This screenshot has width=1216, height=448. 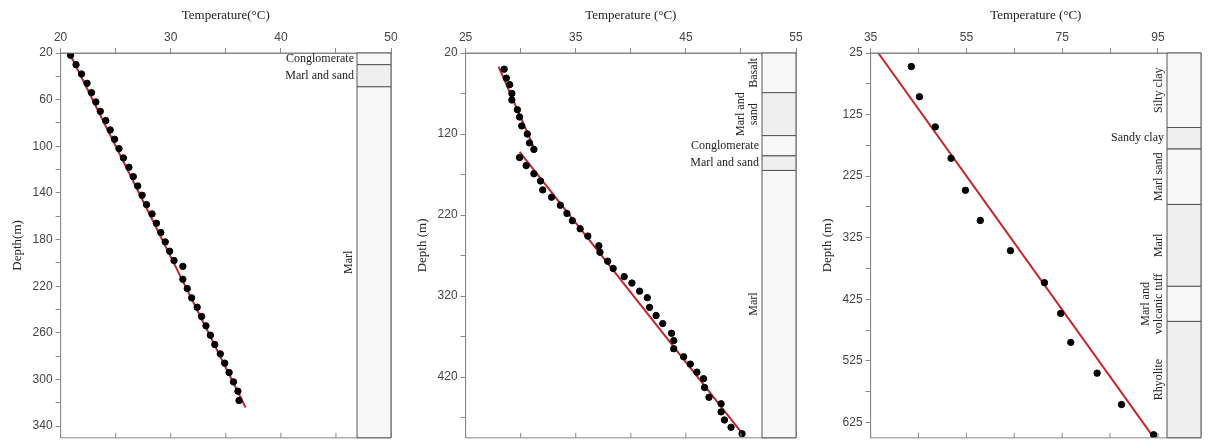 I want to click on y-tick-label: 425, so click(x=852, y=298).